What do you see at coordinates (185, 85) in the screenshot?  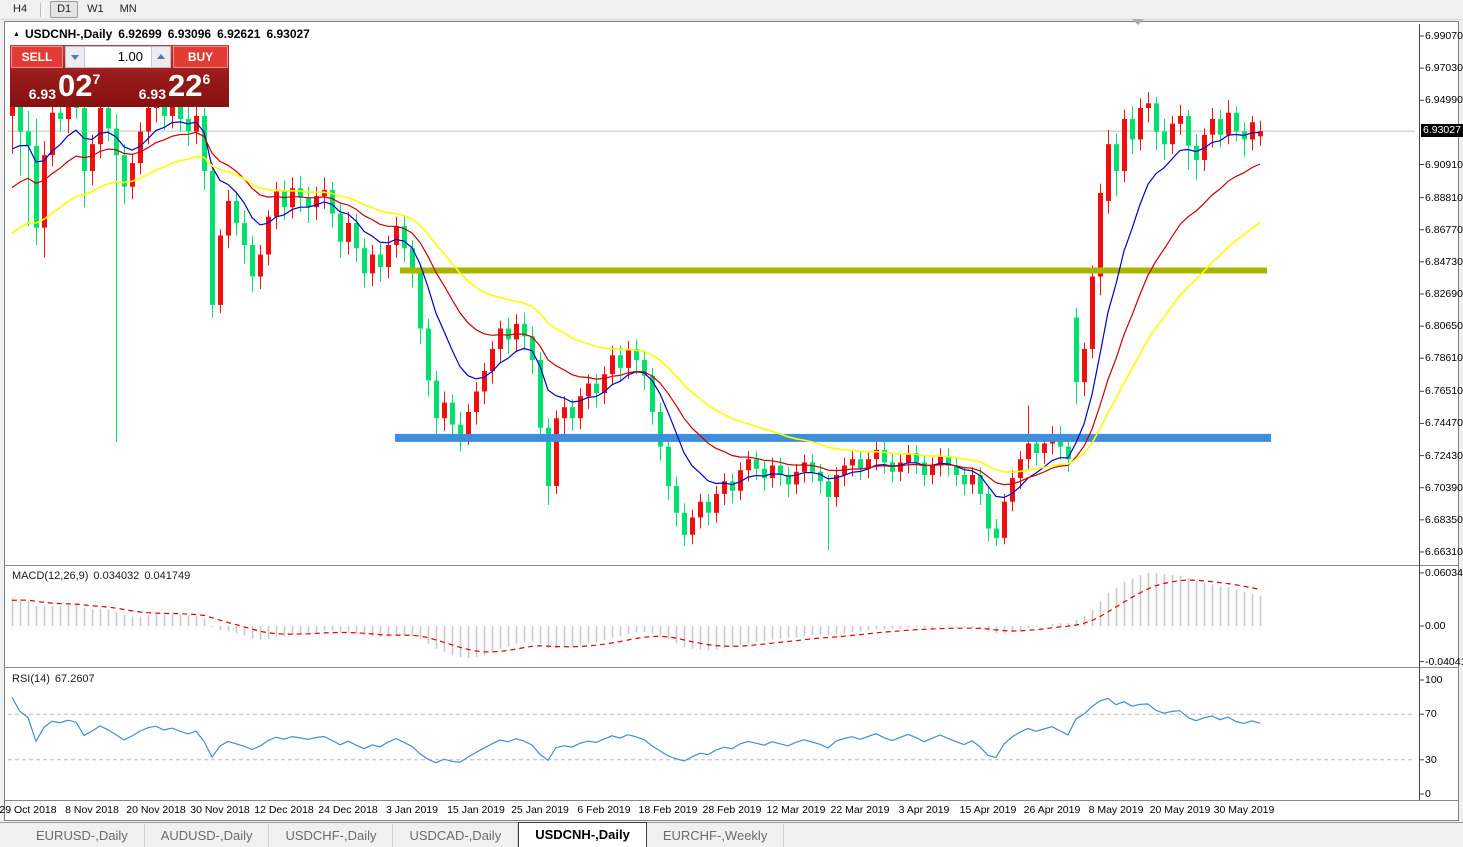 I see `buy-price-main: 22` at bounding box center [185, 85].